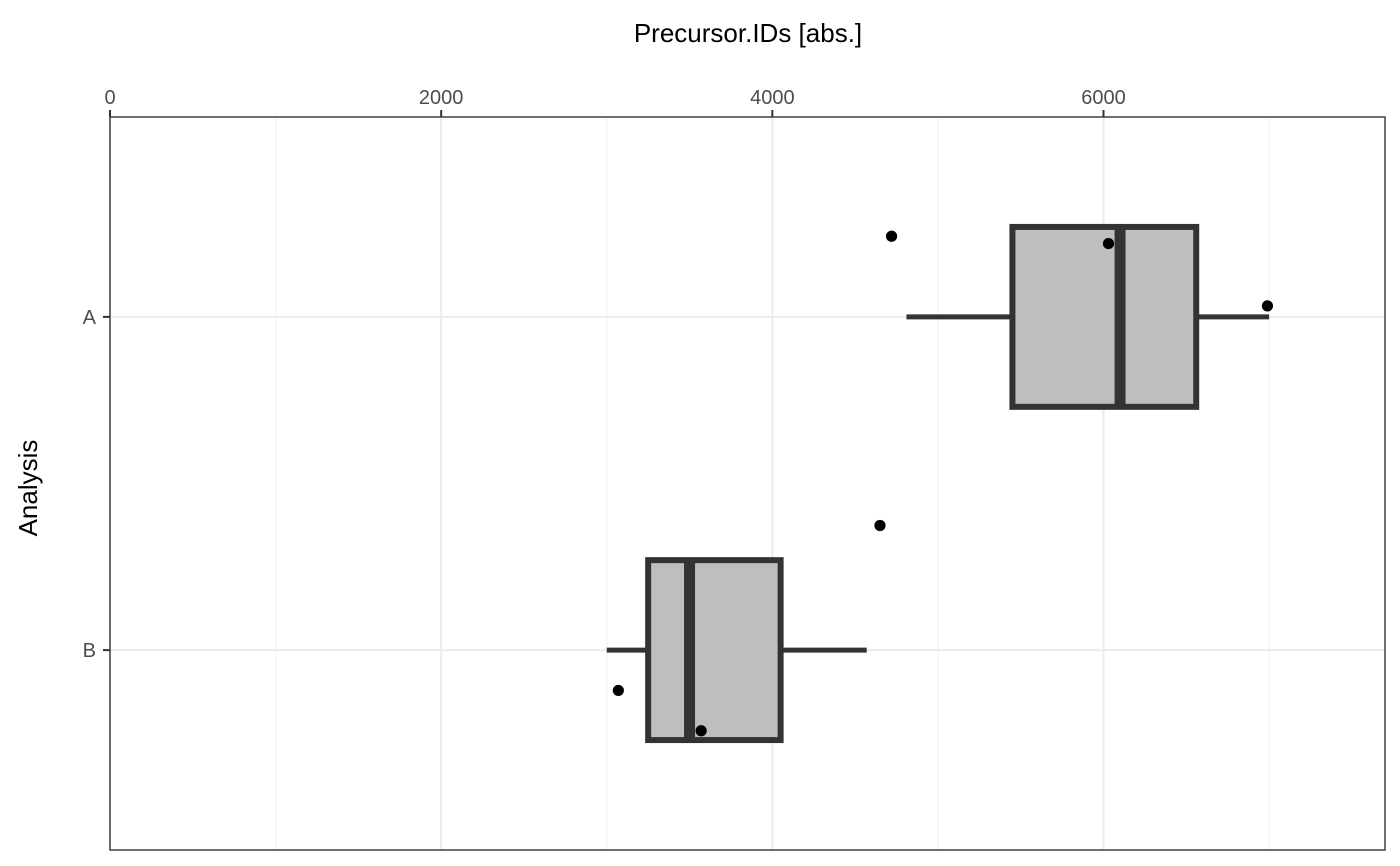 This screenshot has height=866, width=1400. What do you see at coordinates (89, 651) in the screenshot?
I see `y-tick-label: B` at bounding box center [89, 651].